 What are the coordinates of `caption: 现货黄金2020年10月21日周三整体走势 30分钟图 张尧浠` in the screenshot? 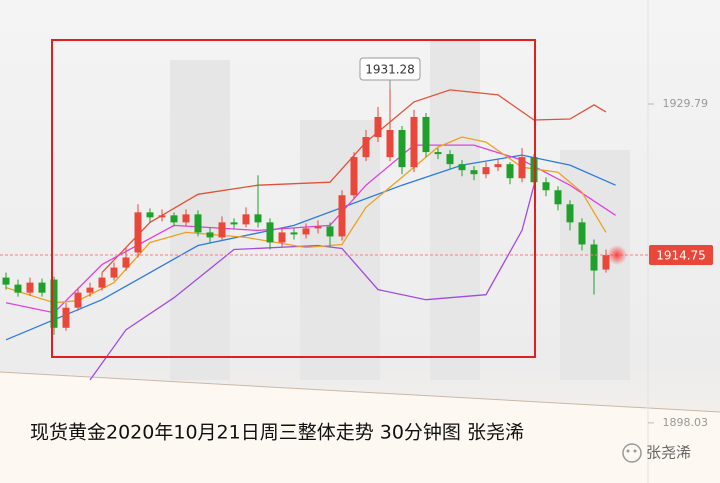 It's located at (277, 433).